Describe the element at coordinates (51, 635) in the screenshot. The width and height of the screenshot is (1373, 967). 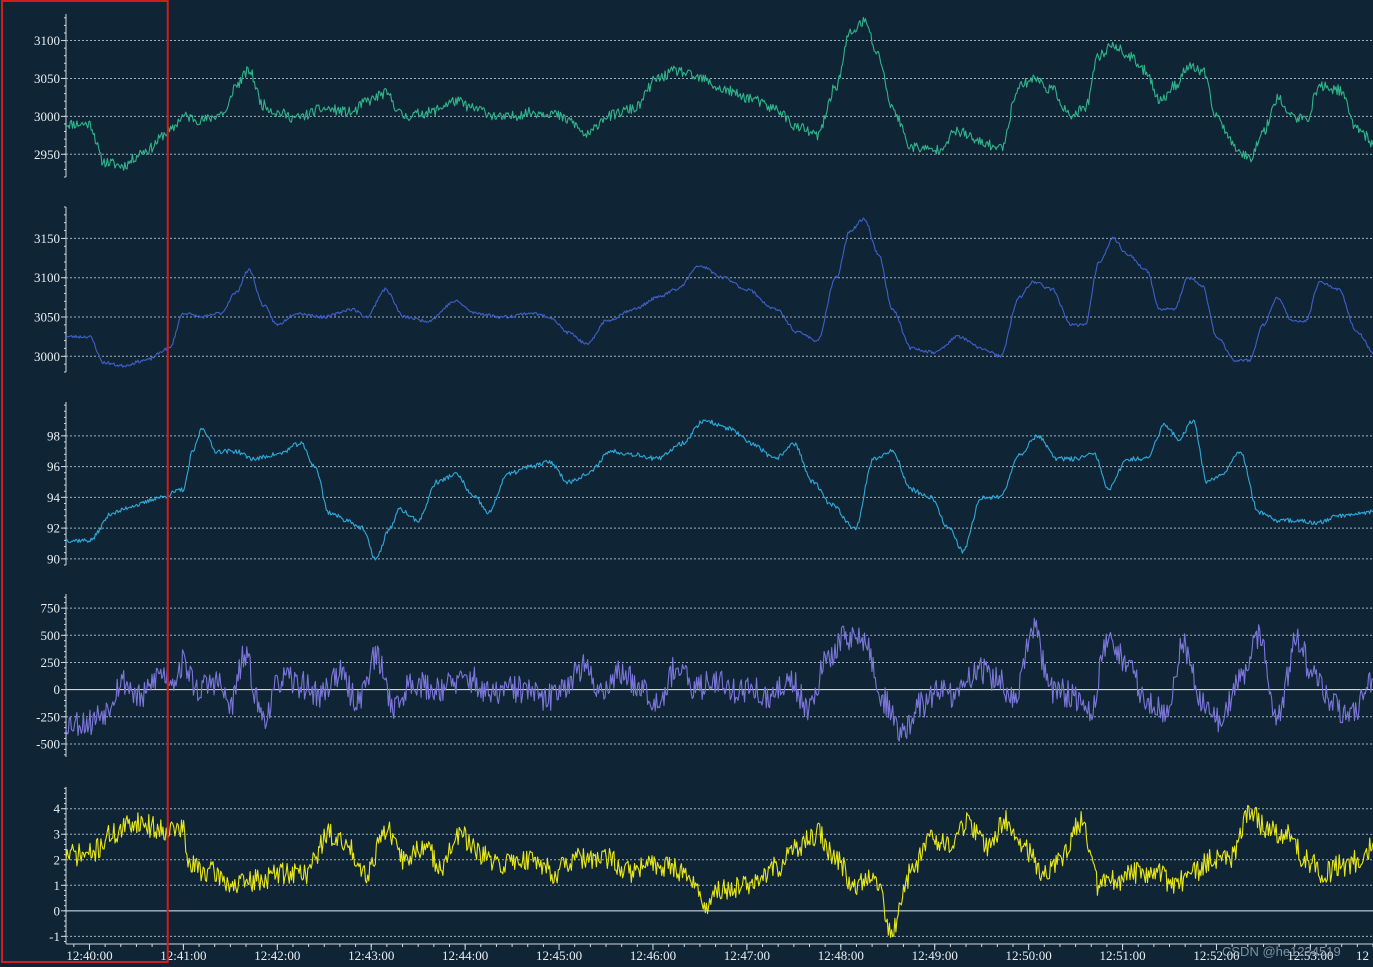
I see `y-tick-label: 500` at that location.